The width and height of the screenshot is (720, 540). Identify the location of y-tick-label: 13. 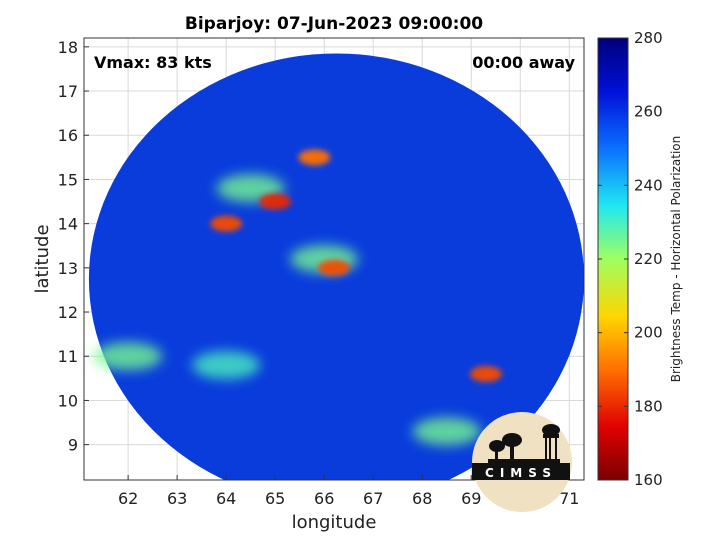
(68, 268).